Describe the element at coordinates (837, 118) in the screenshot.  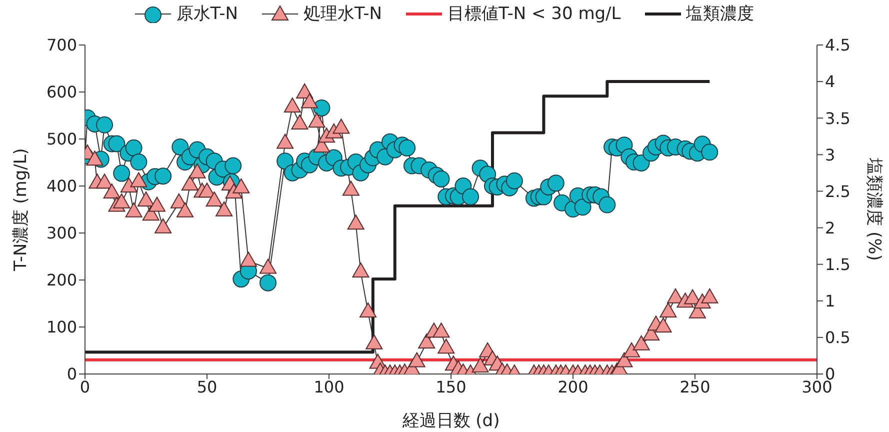
I see `y2-tick-label: 3.5` at that location.